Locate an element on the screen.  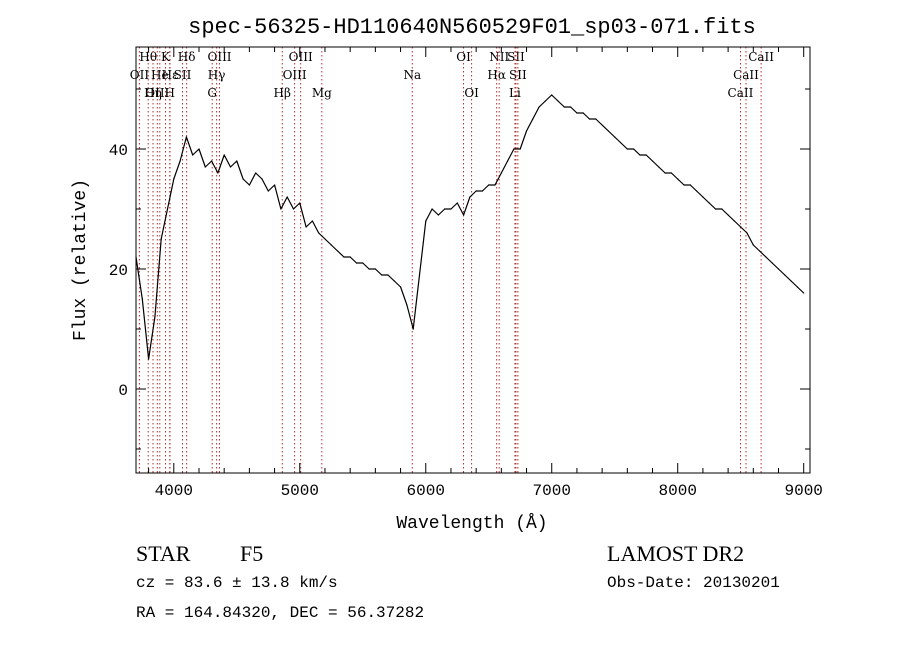
line-marker-label: K is located at coordinates (166, 57).